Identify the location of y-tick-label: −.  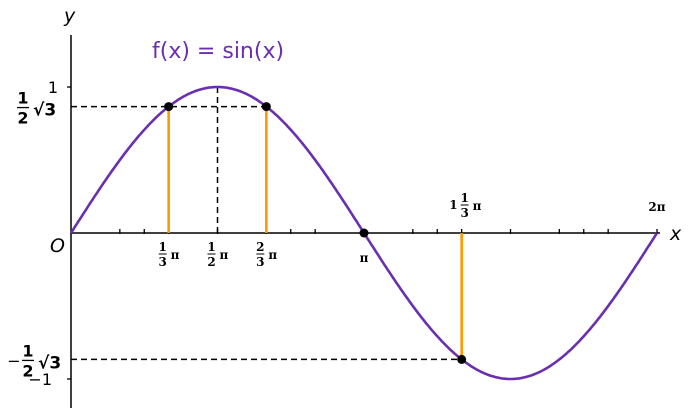
(13, 360).